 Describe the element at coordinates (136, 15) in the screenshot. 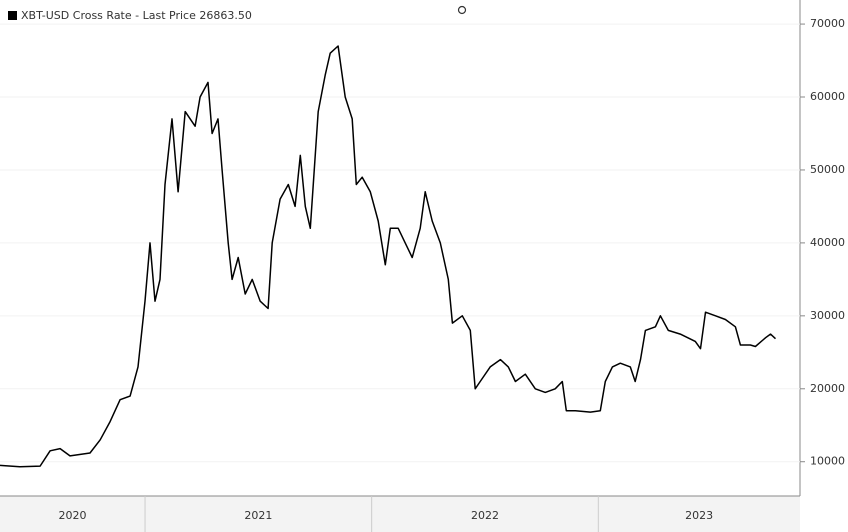

I see `chart-title: XBT-USD Cross Rate - Last Price 26863.50` at that location.